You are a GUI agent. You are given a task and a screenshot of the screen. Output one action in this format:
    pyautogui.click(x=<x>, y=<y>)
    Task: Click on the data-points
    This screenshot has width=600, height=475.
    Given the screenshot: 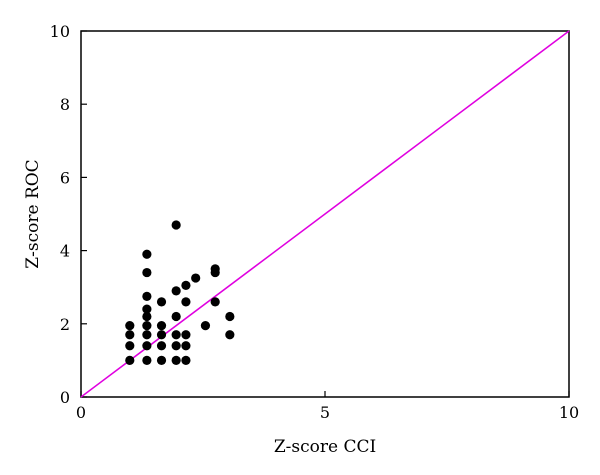 What is the action you would take?
    pyautogui.click(x=180, y=292)
    